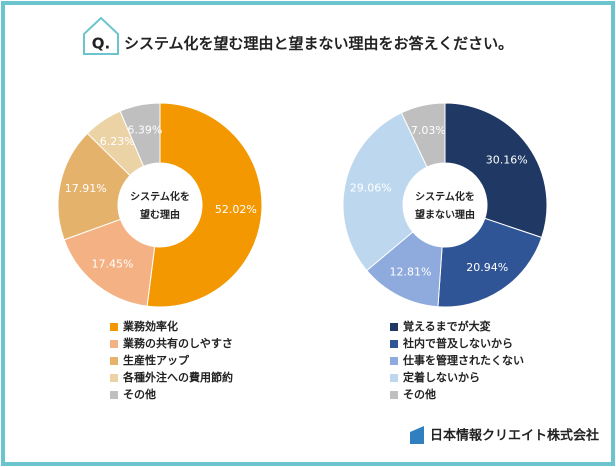 This screenshot has height=467, width=616. I want to click on legend-label: 定着しないから, so click(441, 377).